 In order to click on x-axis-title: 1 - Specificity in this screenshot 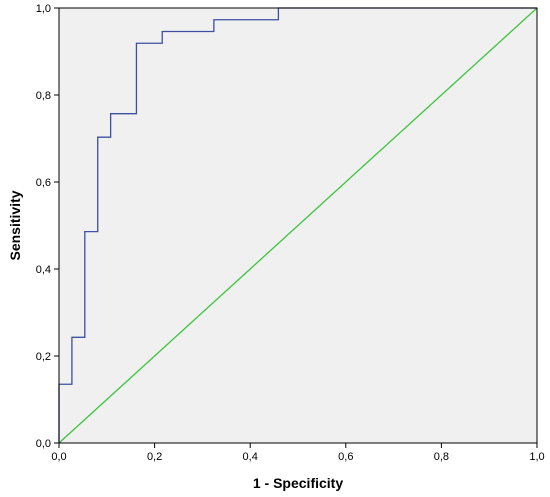, I will do `click(298, 483)`.